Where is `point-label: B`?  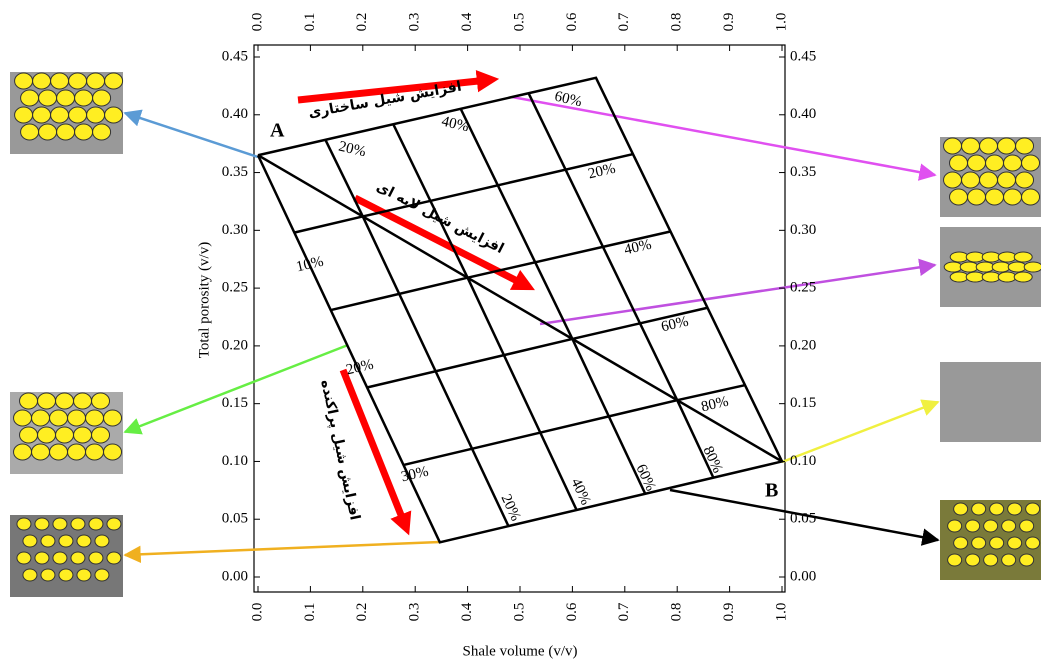
point-label: B is located at coordinates (771, 491).